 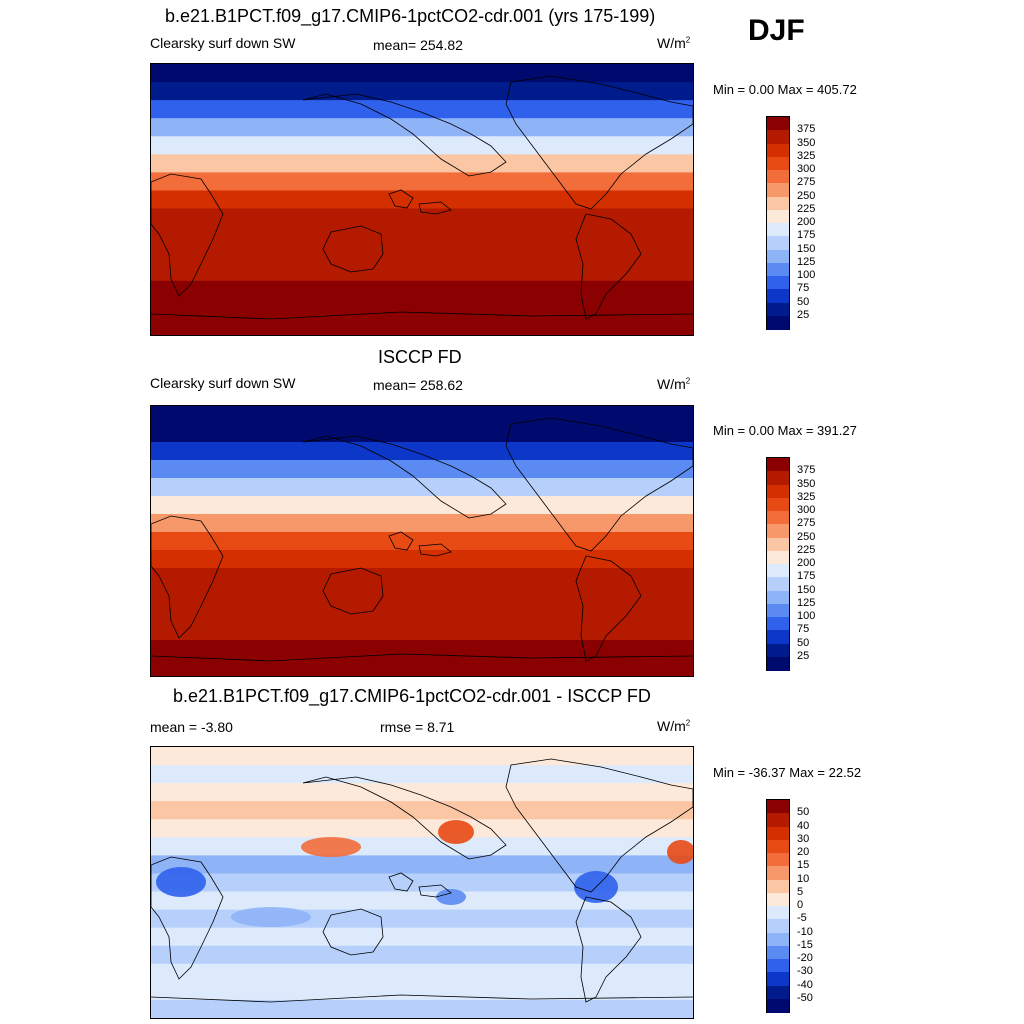 I want to click on contour-map, so click(x=422, y=199).